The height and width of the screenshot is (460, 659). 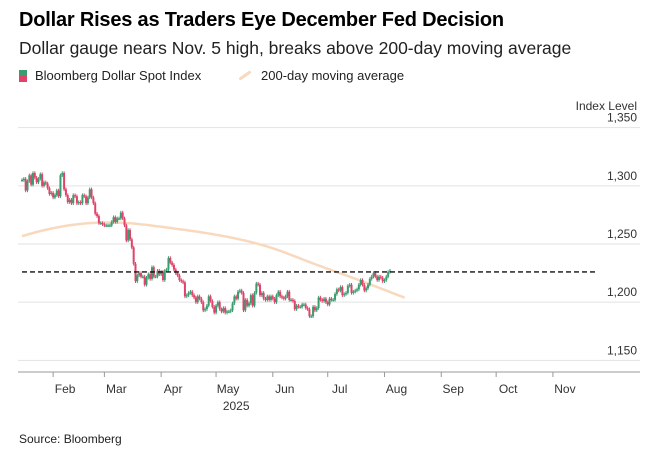 I want to click on x-tick-label: Jun, so click(x=284, y=389).